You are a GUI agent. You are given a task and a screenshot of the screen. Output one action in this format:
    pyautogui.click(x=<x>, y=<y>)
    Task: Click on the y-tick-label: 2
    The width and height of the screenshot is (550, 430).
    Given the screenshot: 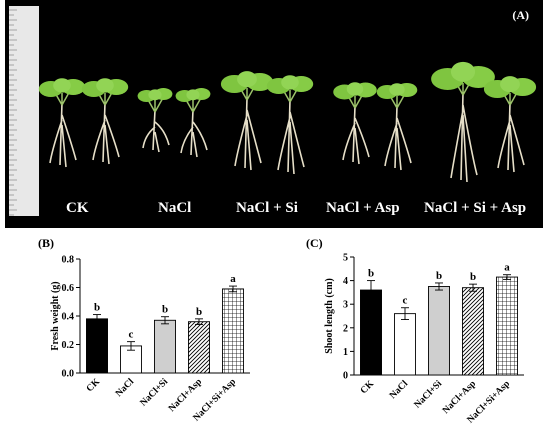 What is the action you would take?
    pyautogui.click(x=345, y=328)
    